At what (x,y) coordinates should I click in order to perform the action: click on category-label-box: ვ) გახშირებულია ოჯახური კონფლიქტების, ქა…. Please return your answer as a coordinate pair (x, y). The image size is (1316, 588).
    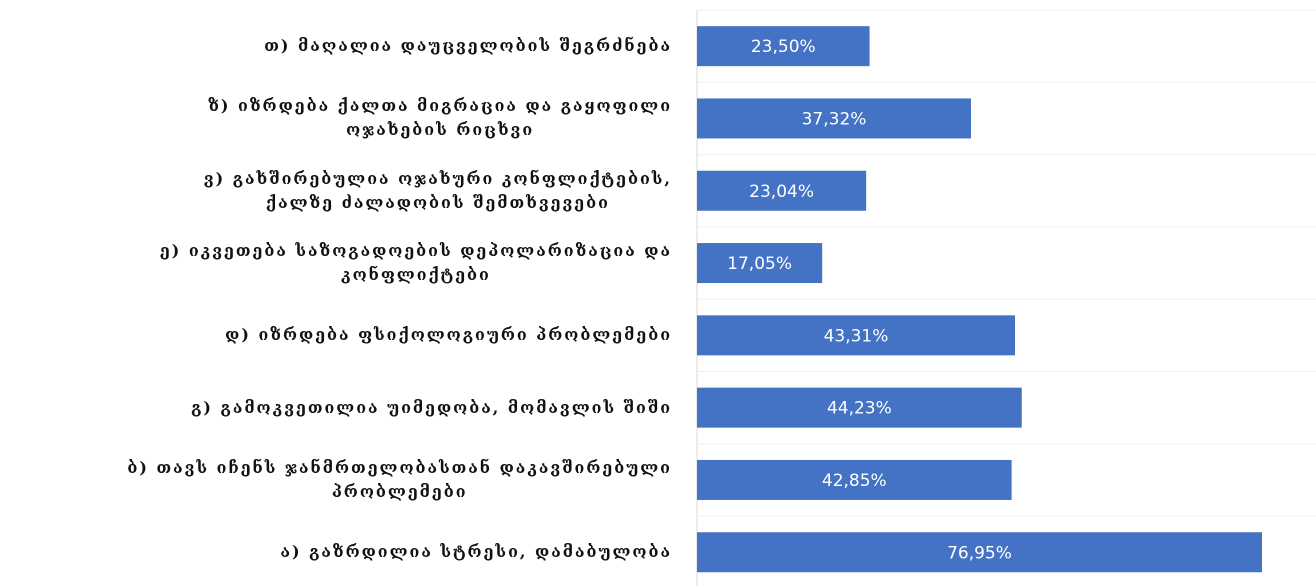
    Looking at the image, I should click on (336, 191).